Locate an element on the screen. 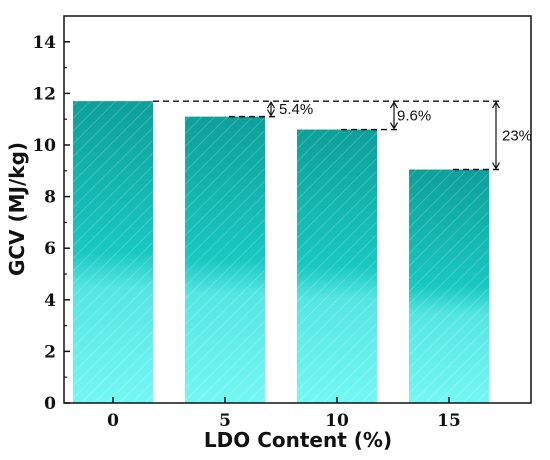 The width and height of the screenshot is (550, 460). annotations-layer: 5.4% 9.6% 23% is located at coordinates (342, 135).